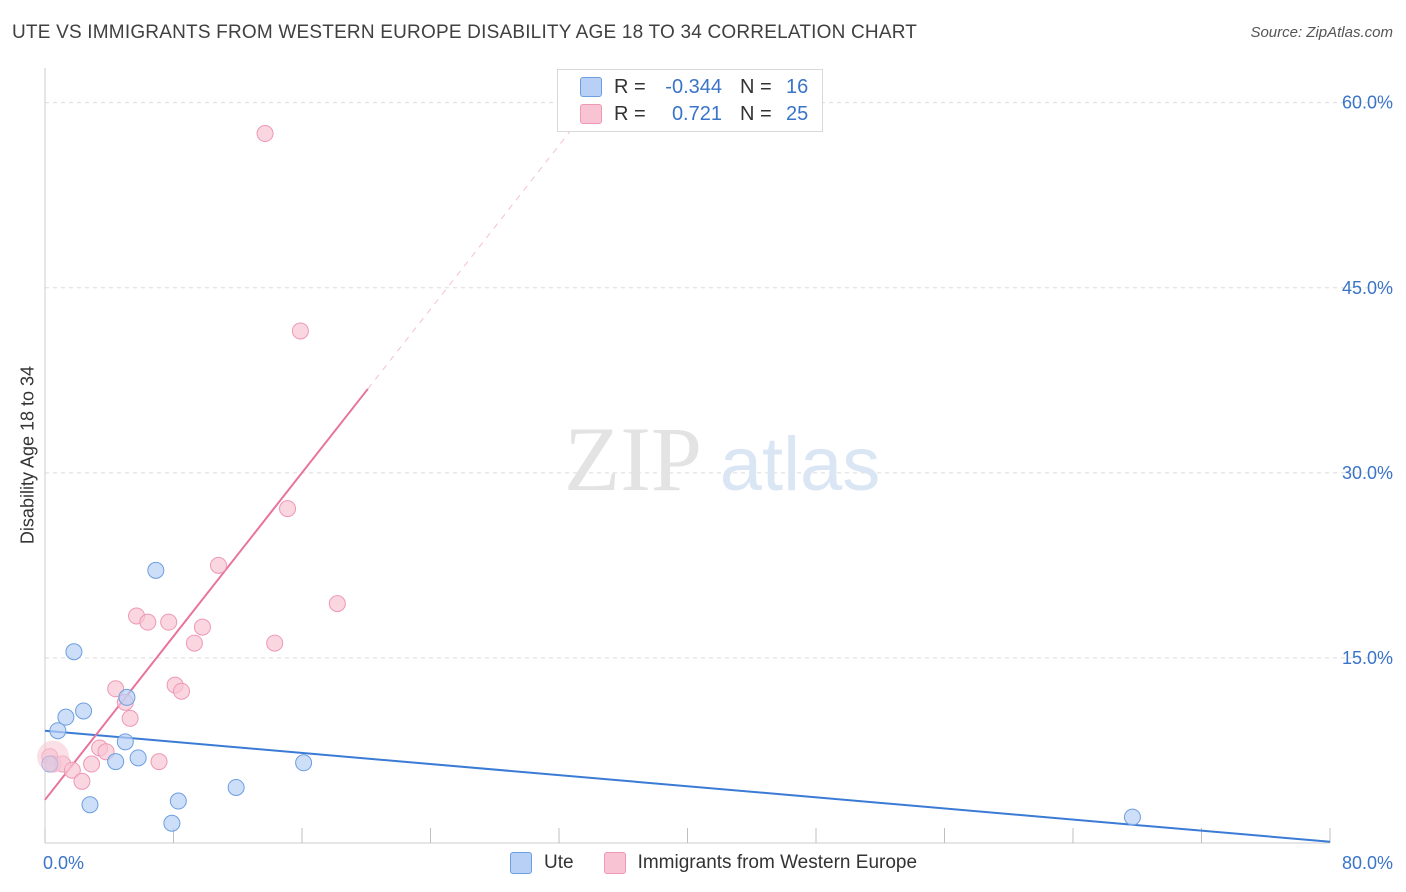  Describe the element at coordinates (542, 863) in the screenshot. I see `legend-item-ute: Ute` at that location.